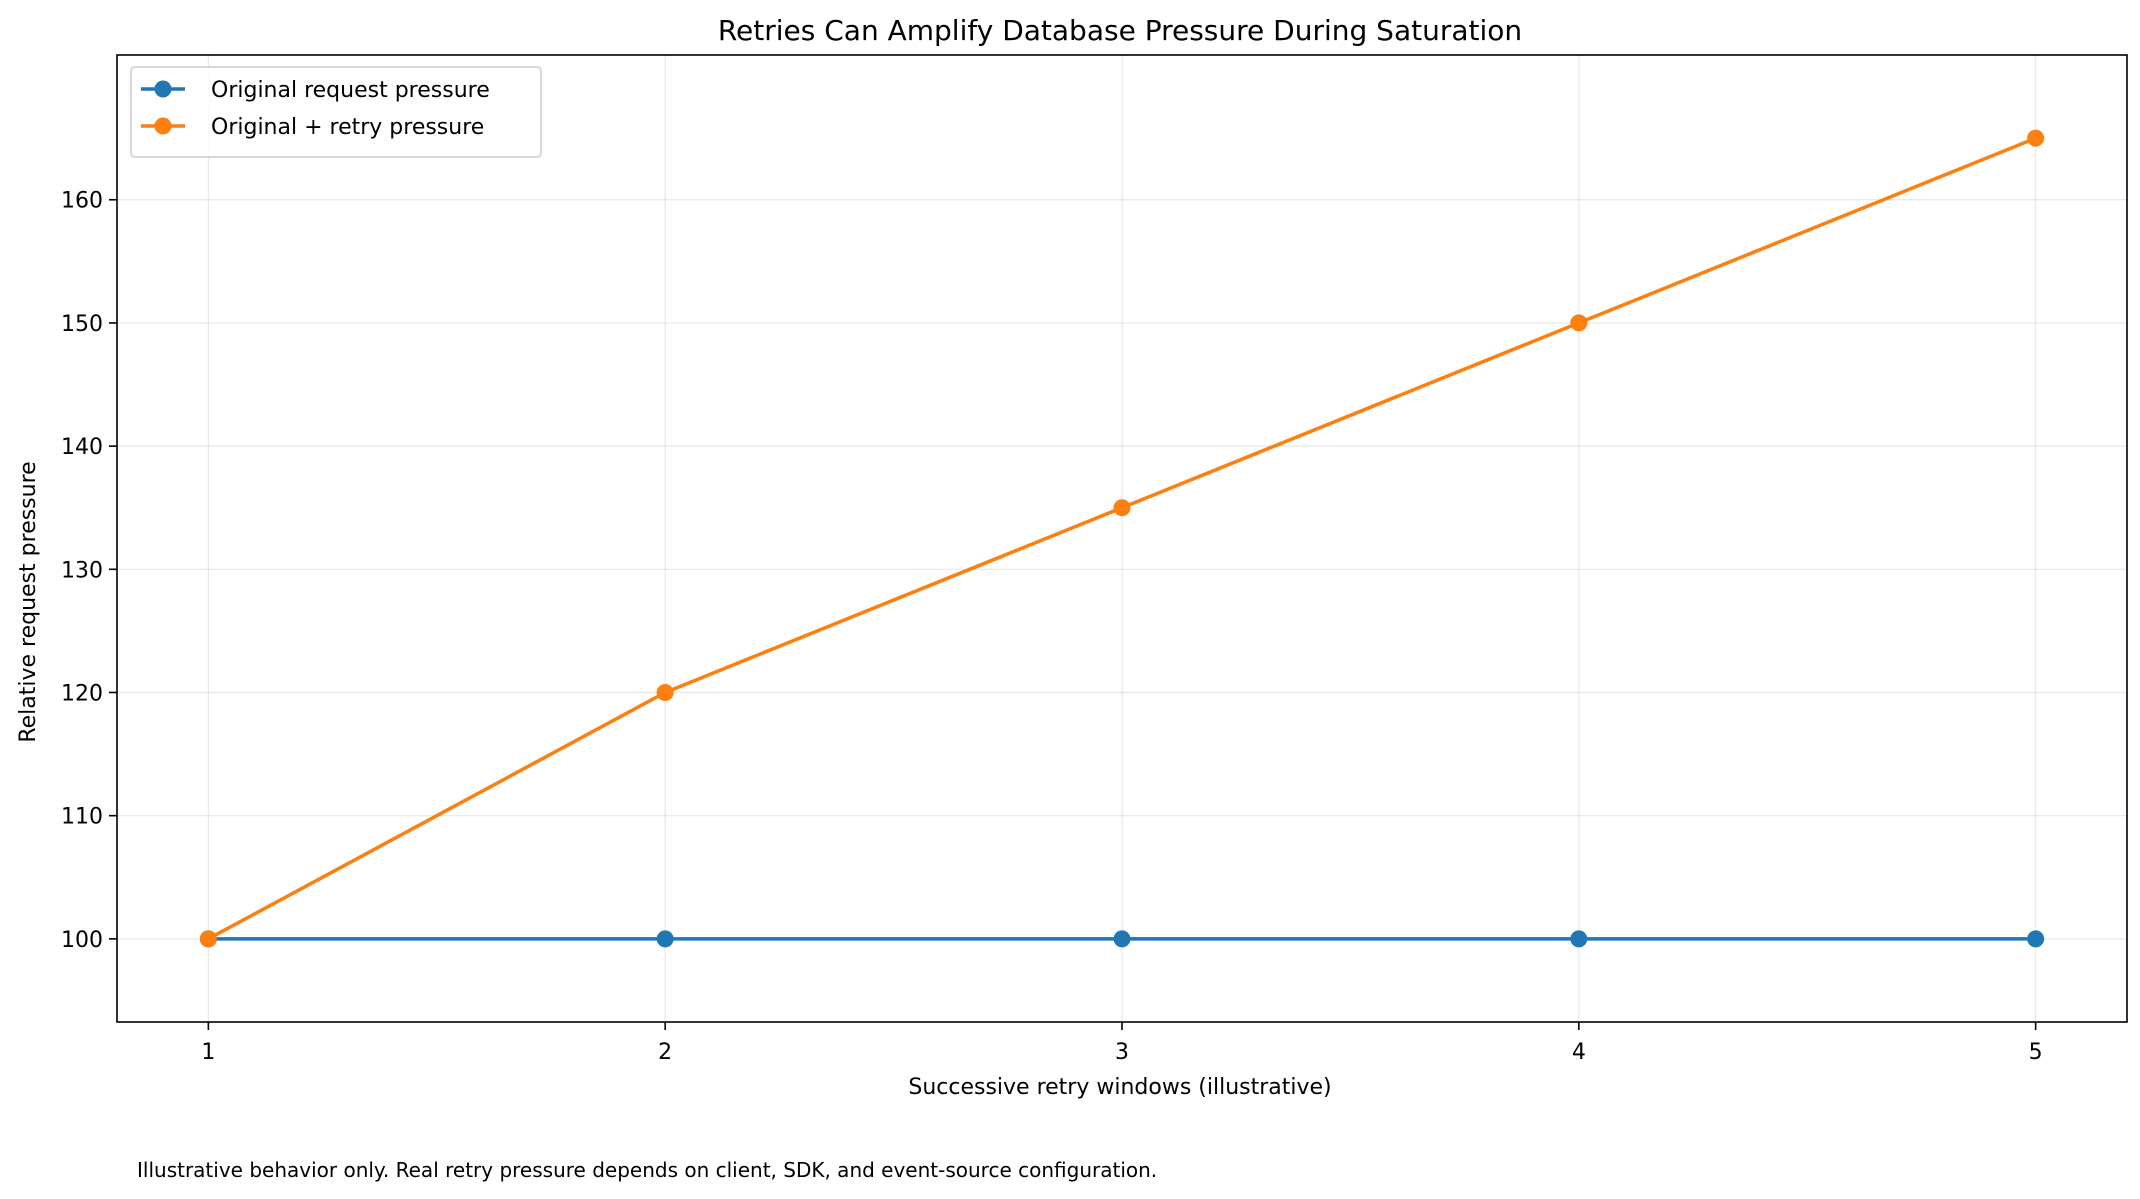 Image resolution: width=2140 pixels, height=1199 pixels. I want to click on x-axis: 1 2 3 4 5, so click(1122, 1043).